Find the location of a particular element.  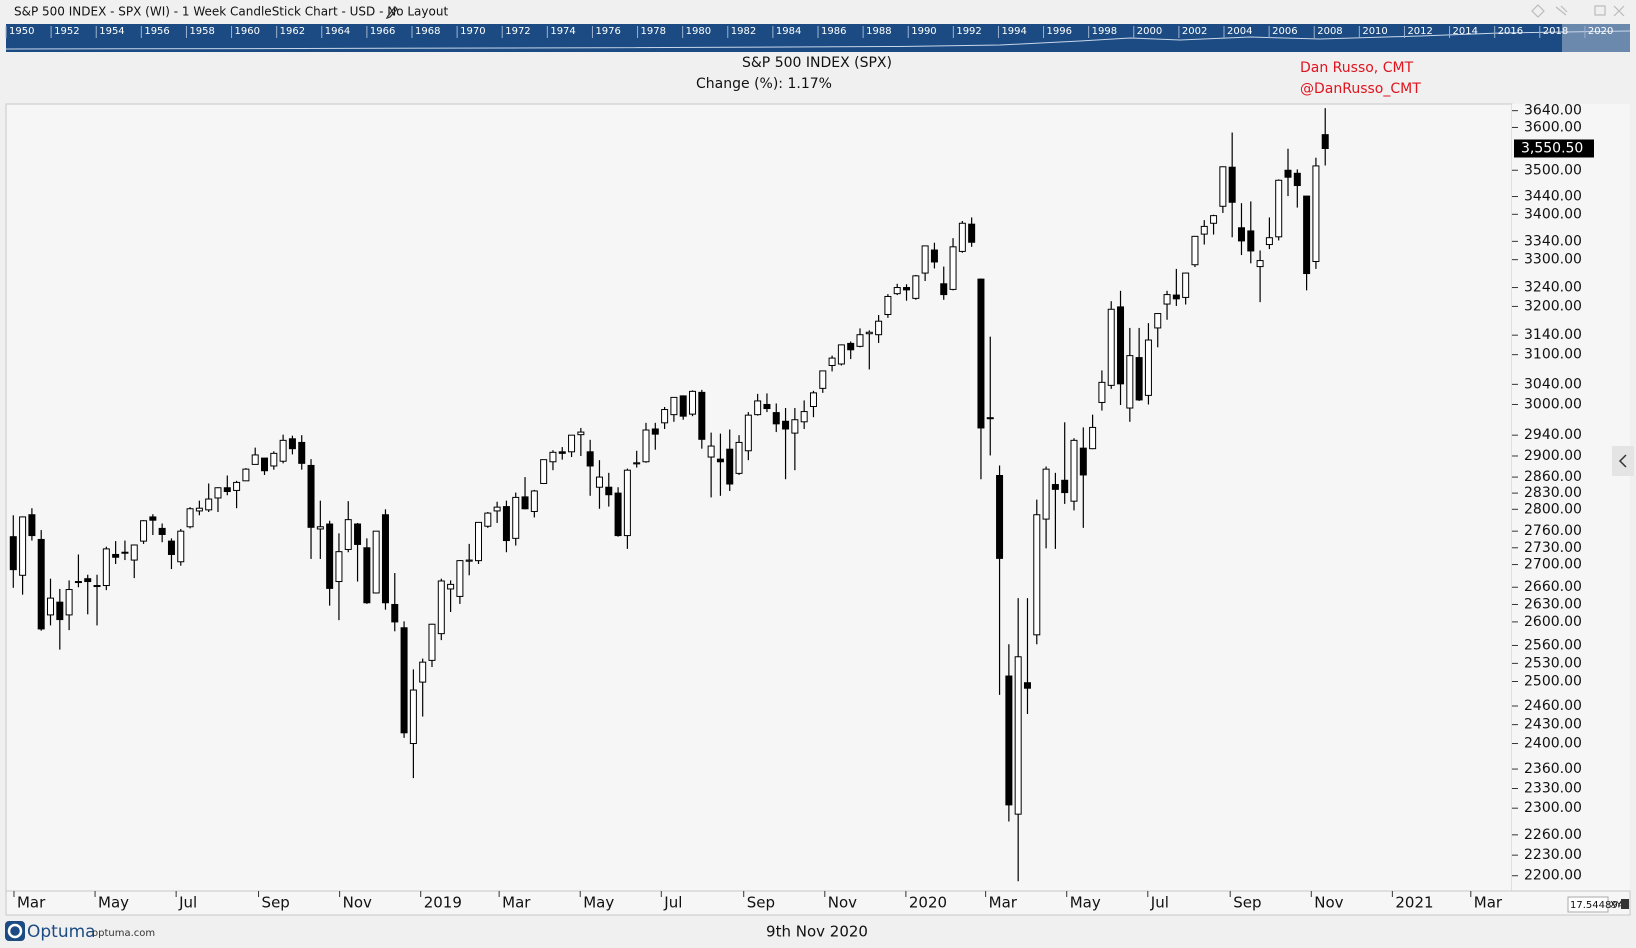

y-tick-label: 2460.00 is located at coordinates (1553, 706).